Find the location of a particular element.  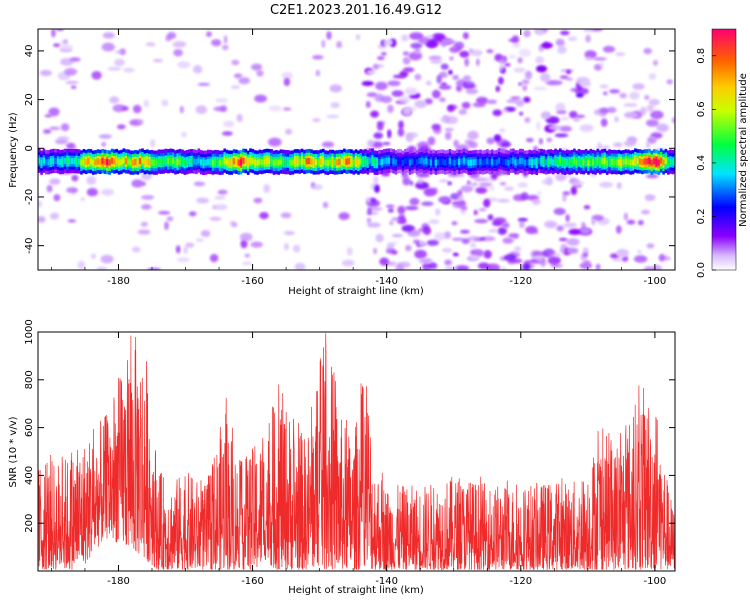

snr-x-label: Height of straight line (km) is located at coordinates (356, 590).